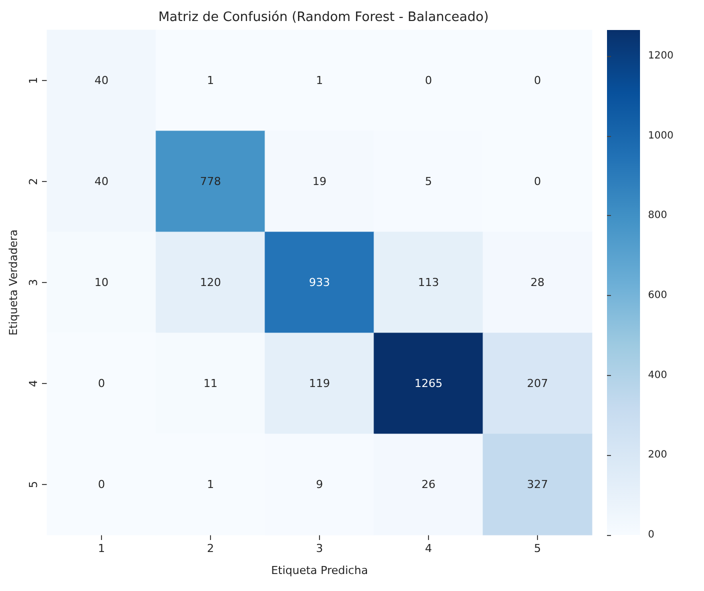  I want to click on x-tick-label: 2, so click(210, 548).